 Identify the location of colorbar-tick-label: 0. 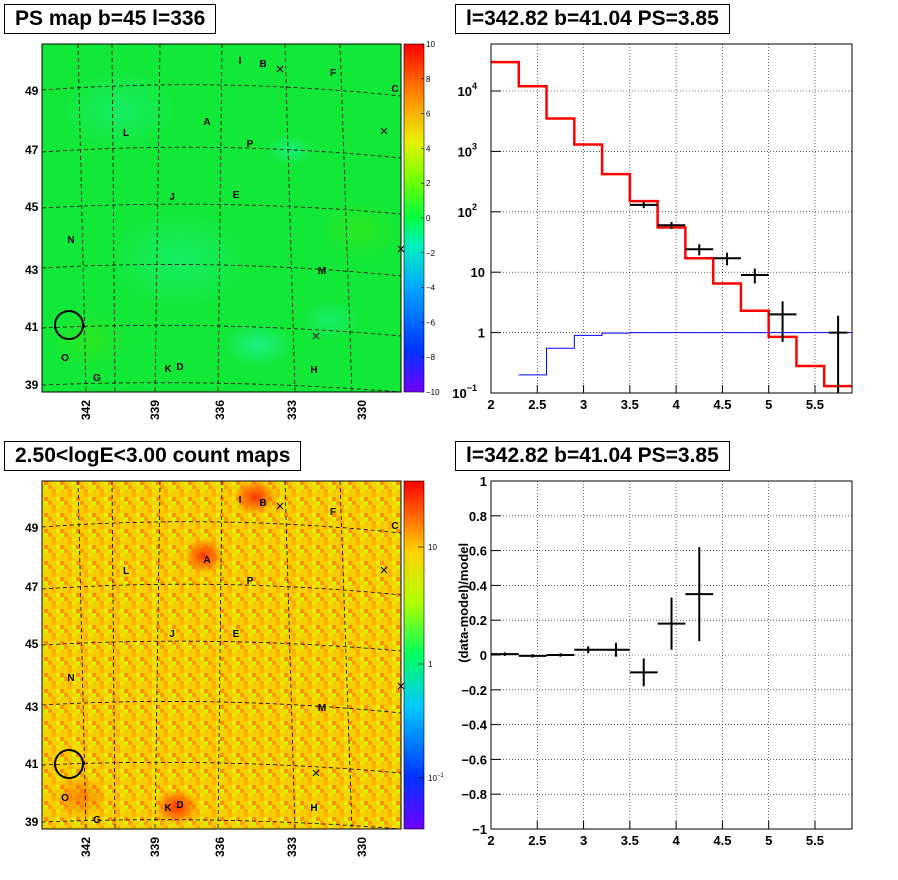
(428, 218).